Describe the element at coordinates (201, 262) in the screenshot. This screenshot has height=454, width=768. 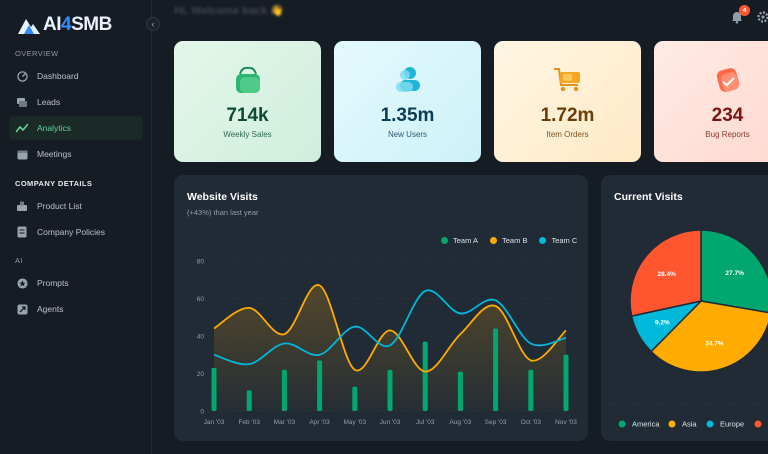
I see `y-tick-label: 80` at that location.